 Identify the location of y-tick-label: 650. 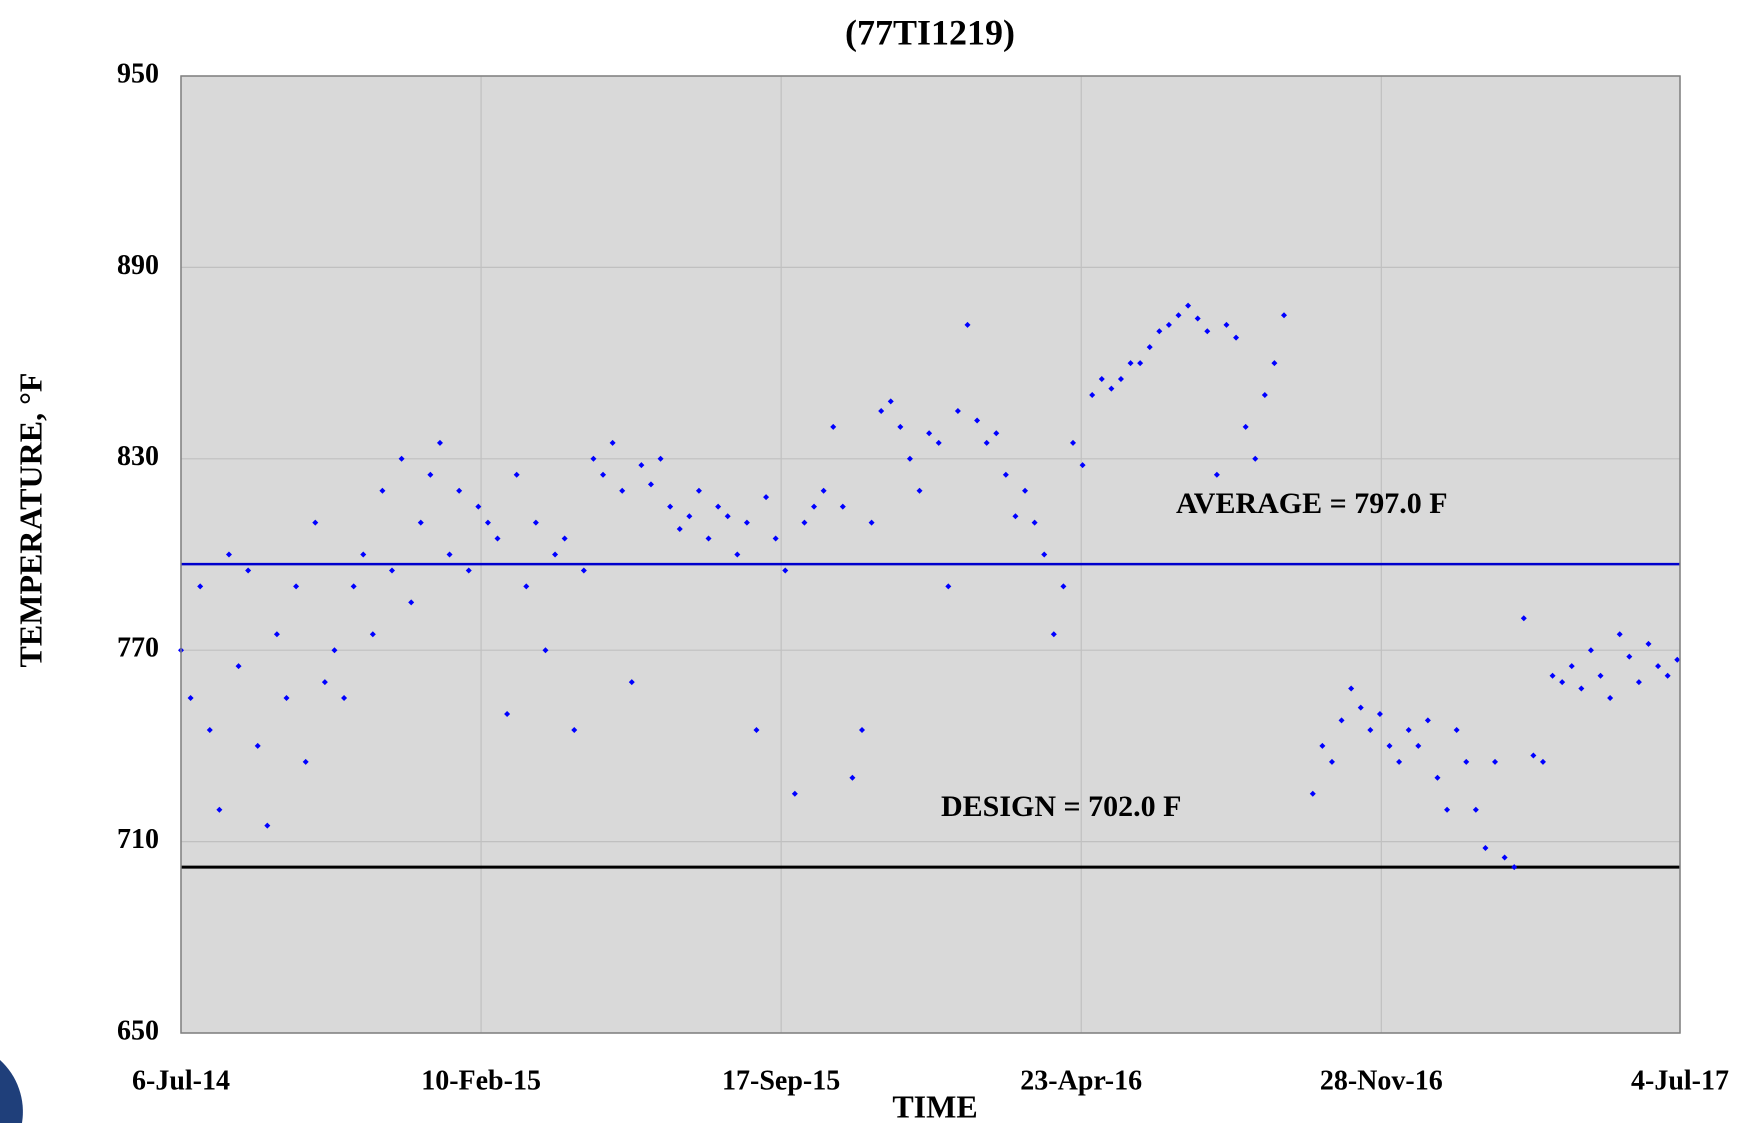
(138, 1030).